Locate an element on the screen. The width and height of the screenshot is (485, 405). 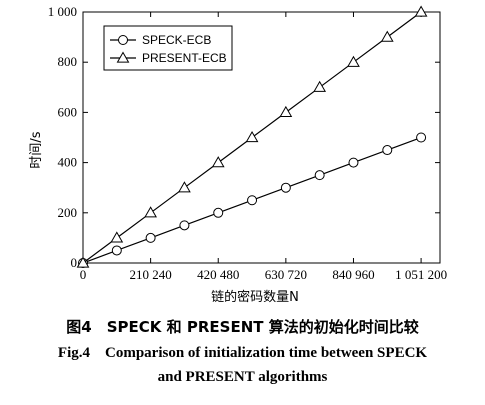
y-tick-label: 600 is located at coordinates (68, 111).